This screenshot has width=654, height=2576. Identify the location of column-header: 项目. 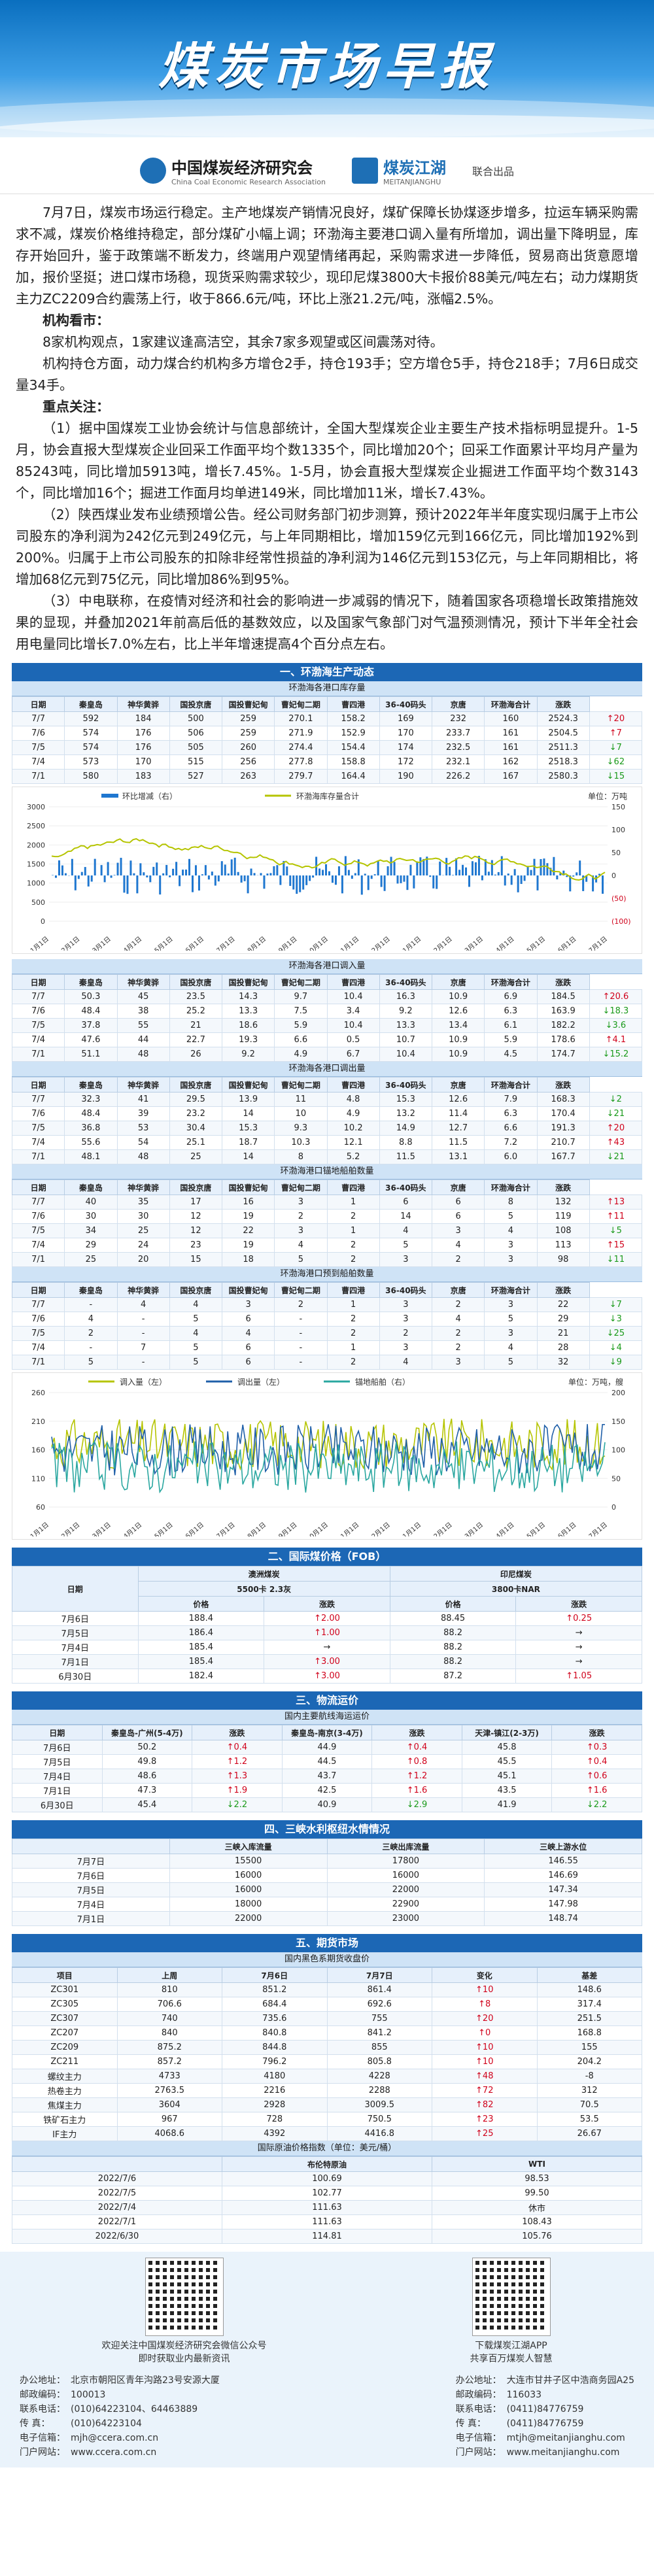
(65, 1975).